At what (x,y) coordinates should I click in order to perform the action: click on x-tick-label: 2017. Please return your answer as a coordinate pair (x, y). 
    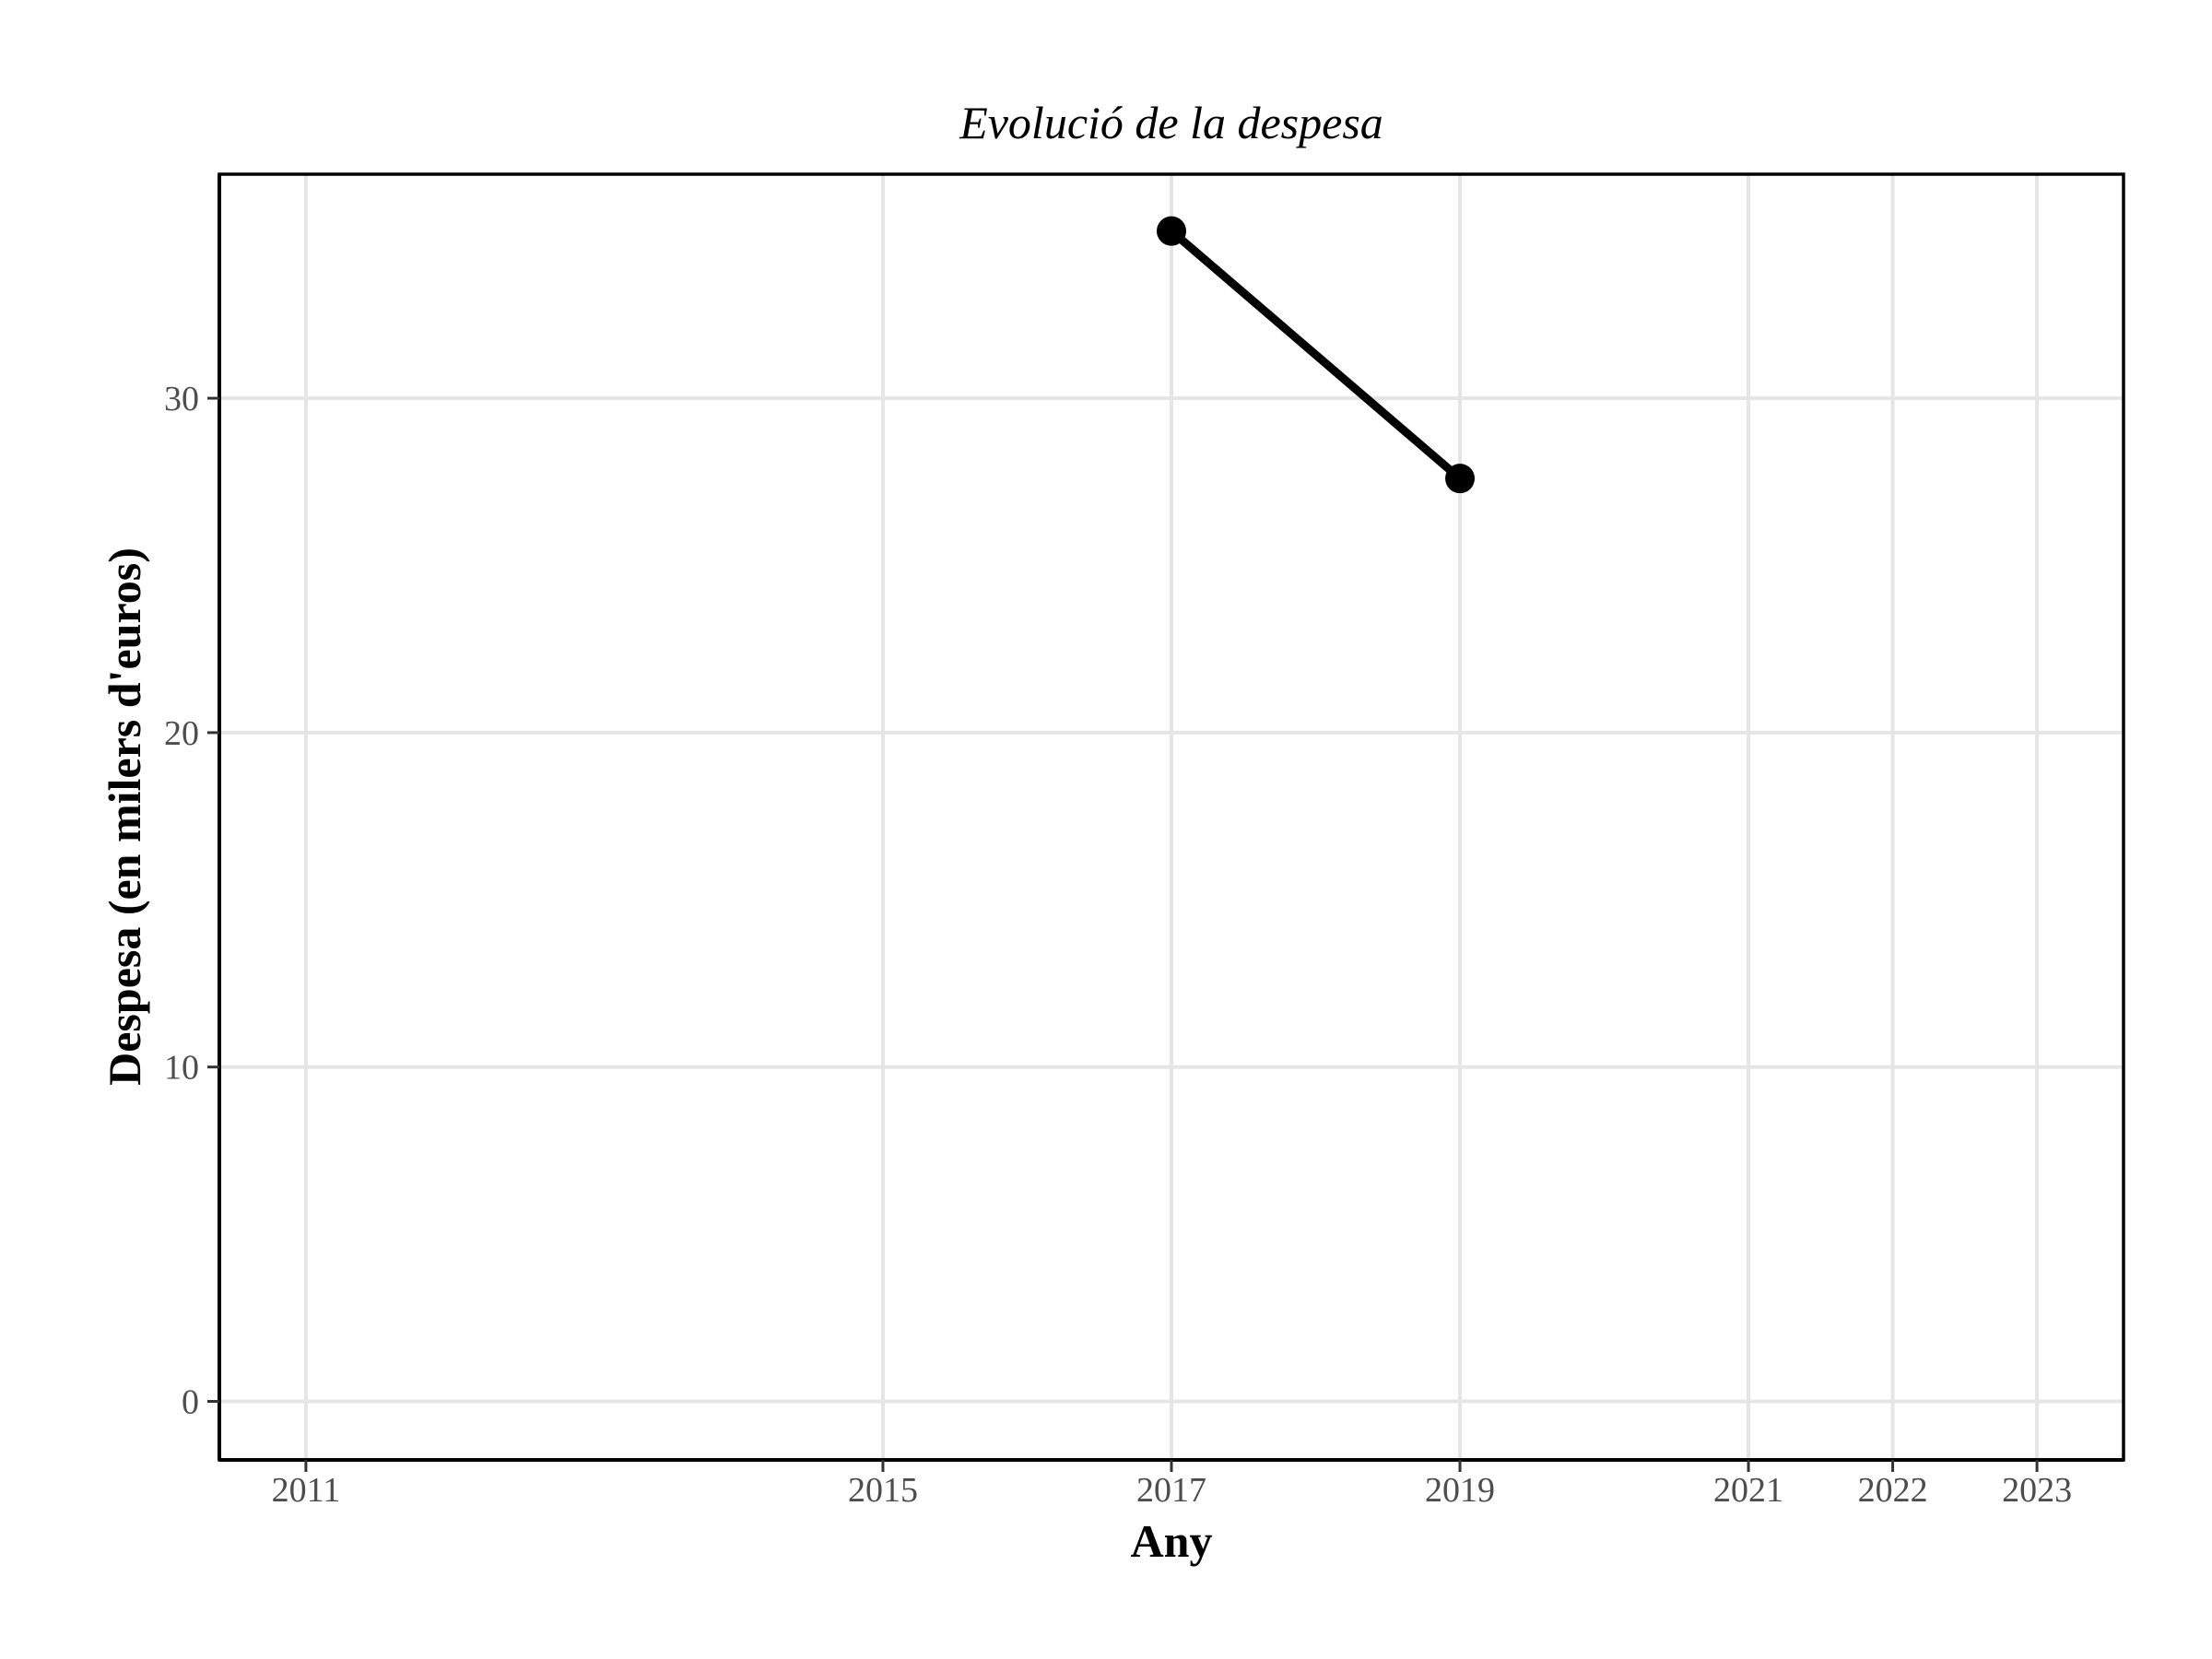
    Looking at the image, I should click on (1171, 1490).